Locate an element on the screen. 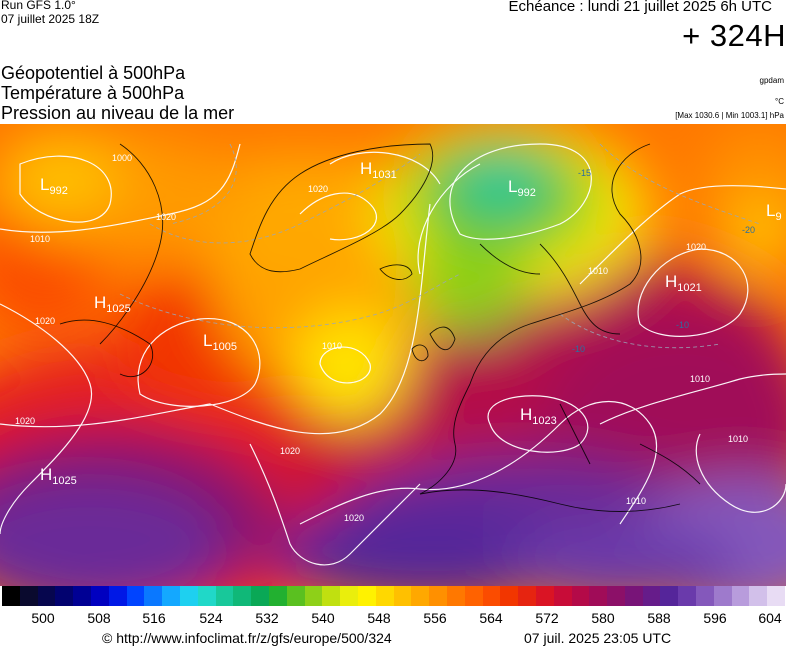 The image size is (786, 648). pressure-center-high: H1023 is located at coordinates (538, 416).